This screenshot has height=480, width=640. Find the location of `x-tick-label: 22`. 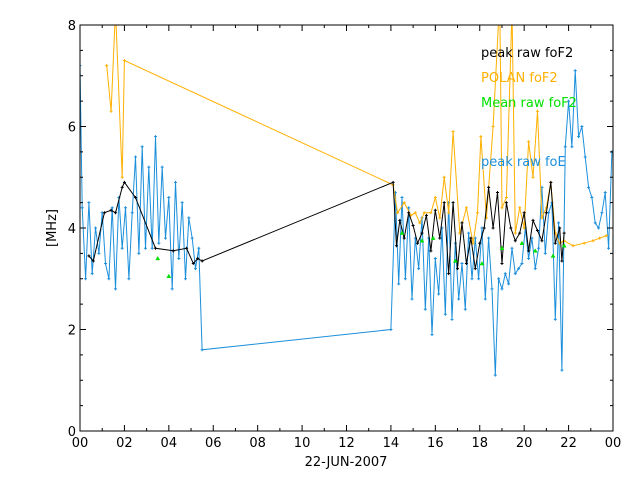

x-tick-label: 22 is located at coordinates (568, 443).